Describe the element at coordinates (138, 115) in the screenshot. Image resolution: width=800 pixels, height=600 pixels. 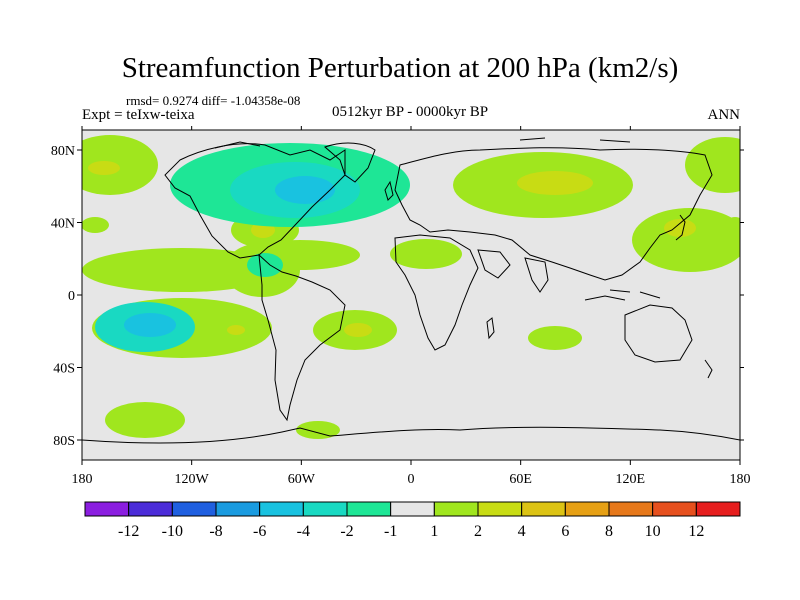
I see `experiment-label: Expt = teIxw-teixa` at that location.